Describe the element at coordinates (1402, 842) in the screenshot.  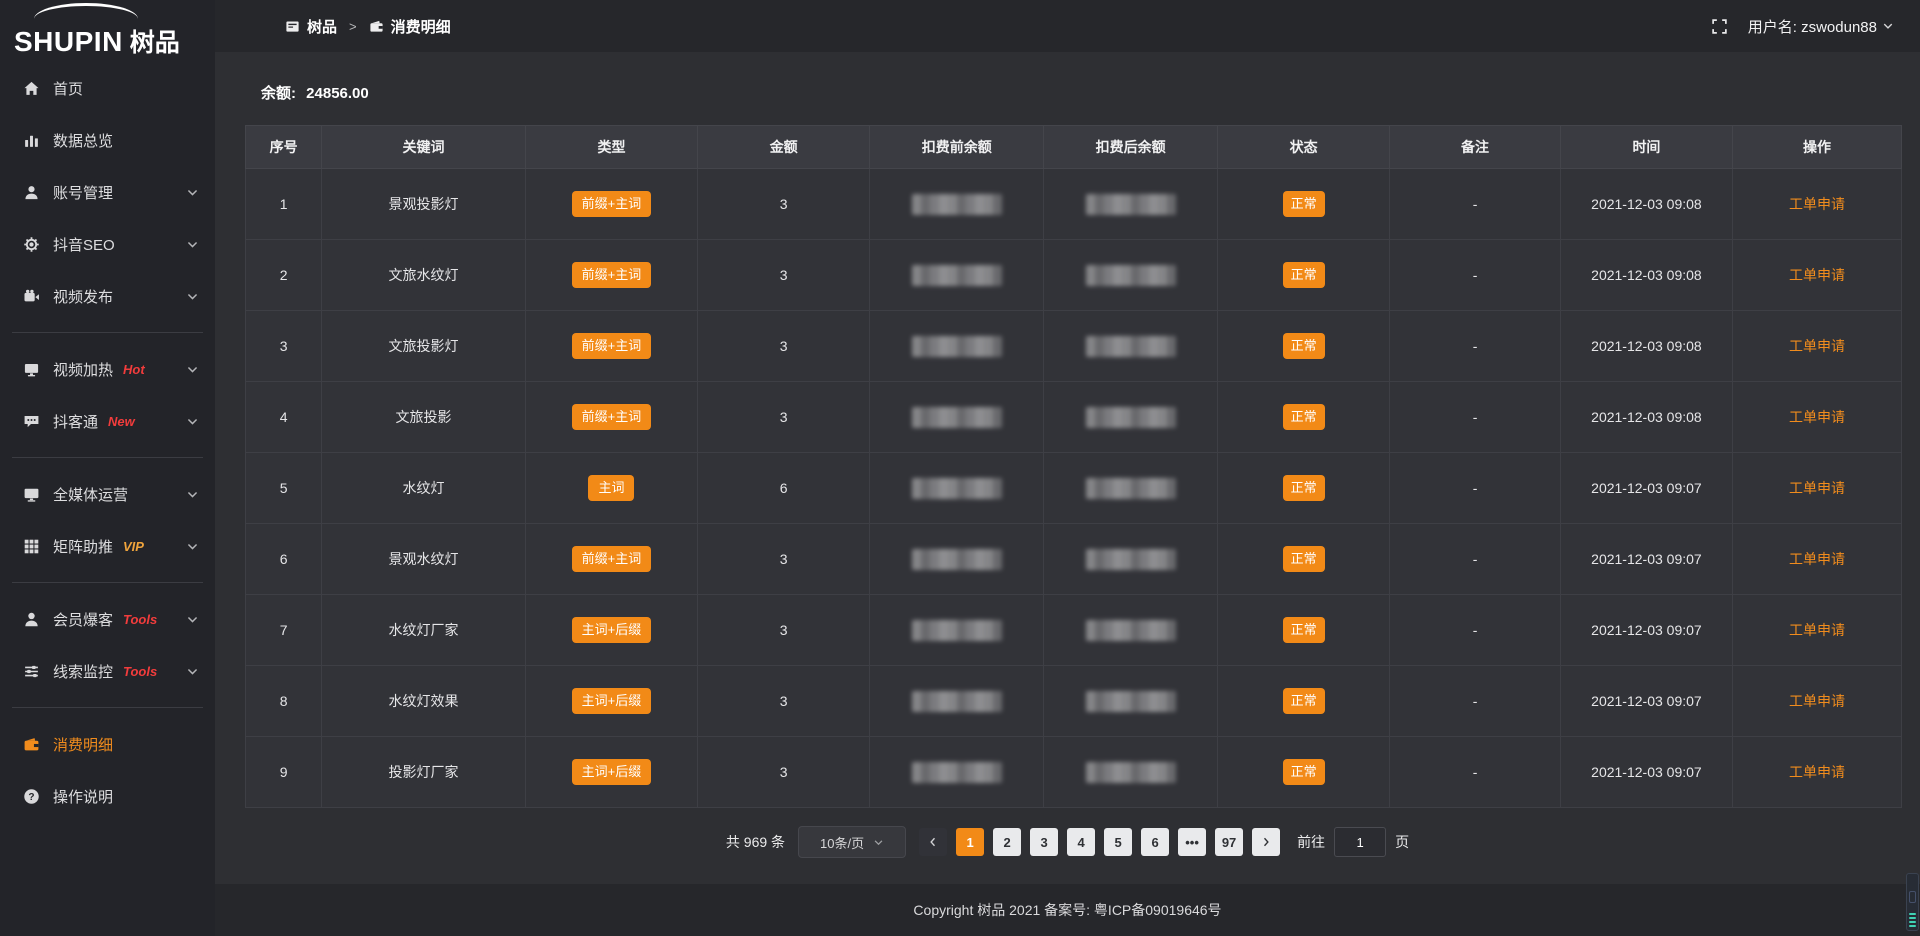
I see `goto-suffix: 页` at that location.